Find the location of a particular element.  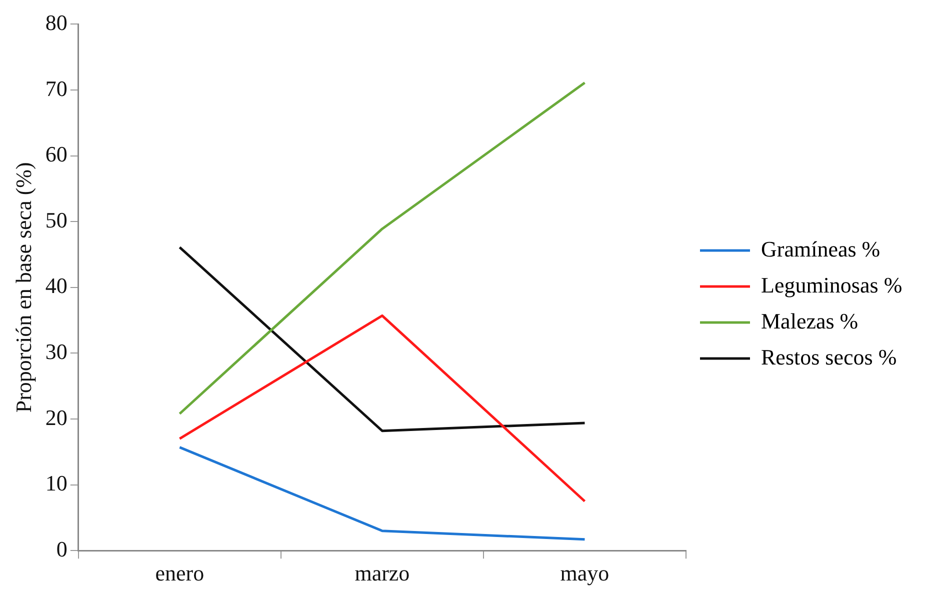

y-tick-label: 40 is located at coordinates (56, 285).